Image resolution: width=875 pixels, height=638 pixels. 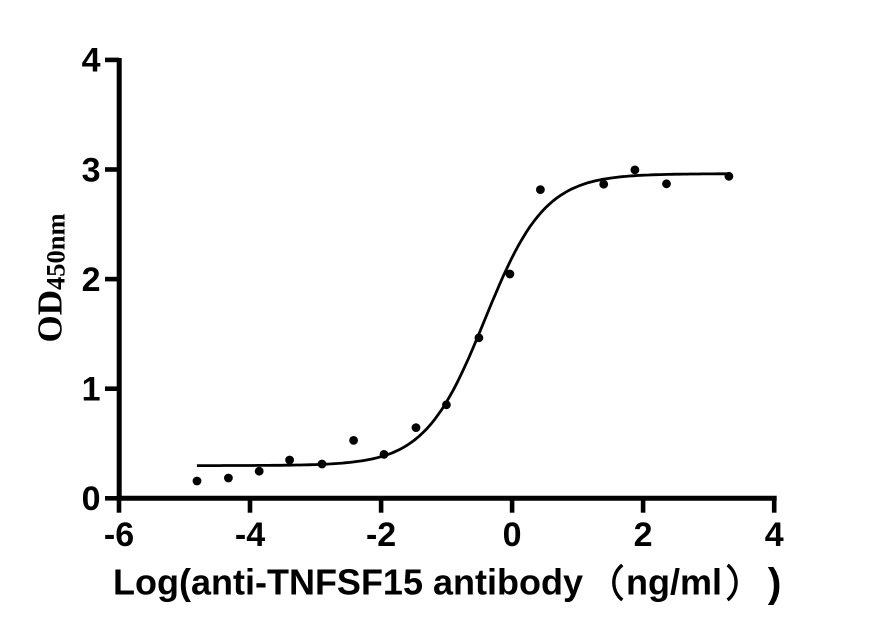 What do you see at coordinates (348, 582) in the screenshot?
I see `svg-text: Log(anti-TNFSF15 antibody` at bounding box center [348, 582].